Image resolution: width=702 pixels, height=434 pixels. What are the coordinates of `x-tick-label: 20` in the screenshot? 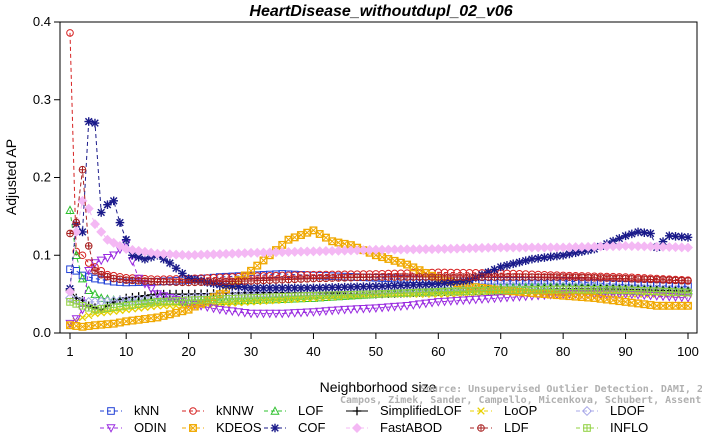 It's located at (188, 351).